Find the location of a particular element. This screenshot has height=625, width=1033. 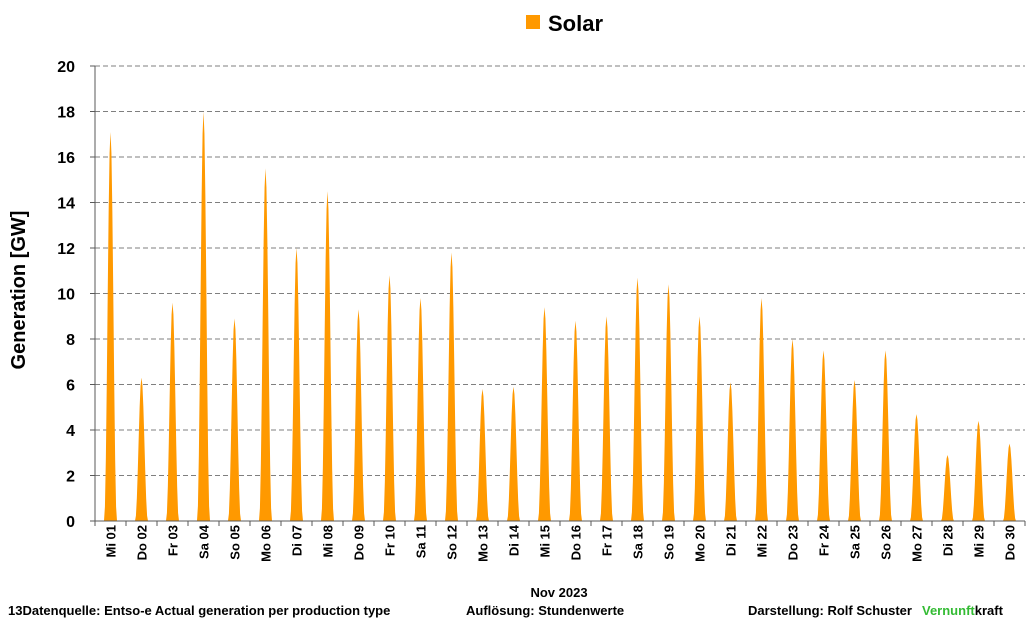

legend-swatch-solar is located at coordinates (533, 22).